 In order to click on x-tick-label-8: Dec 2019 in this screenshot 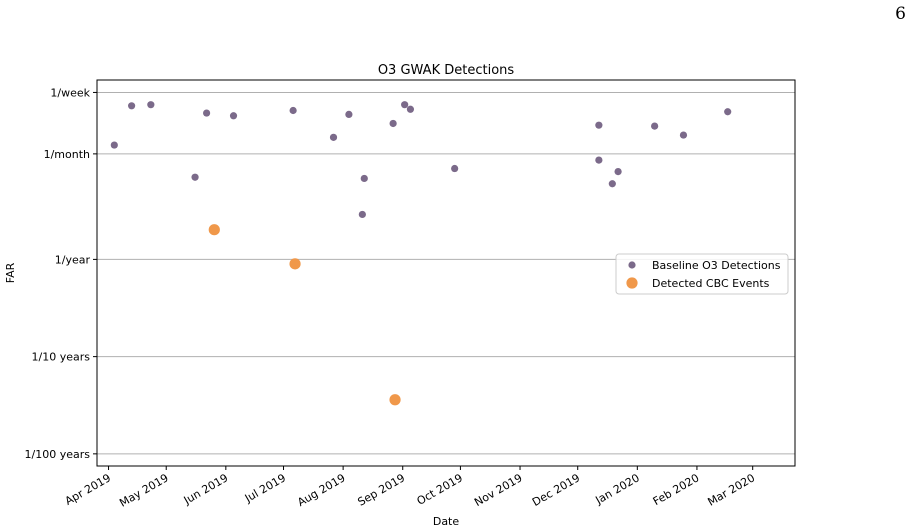, I will do `click(556, 490)`.